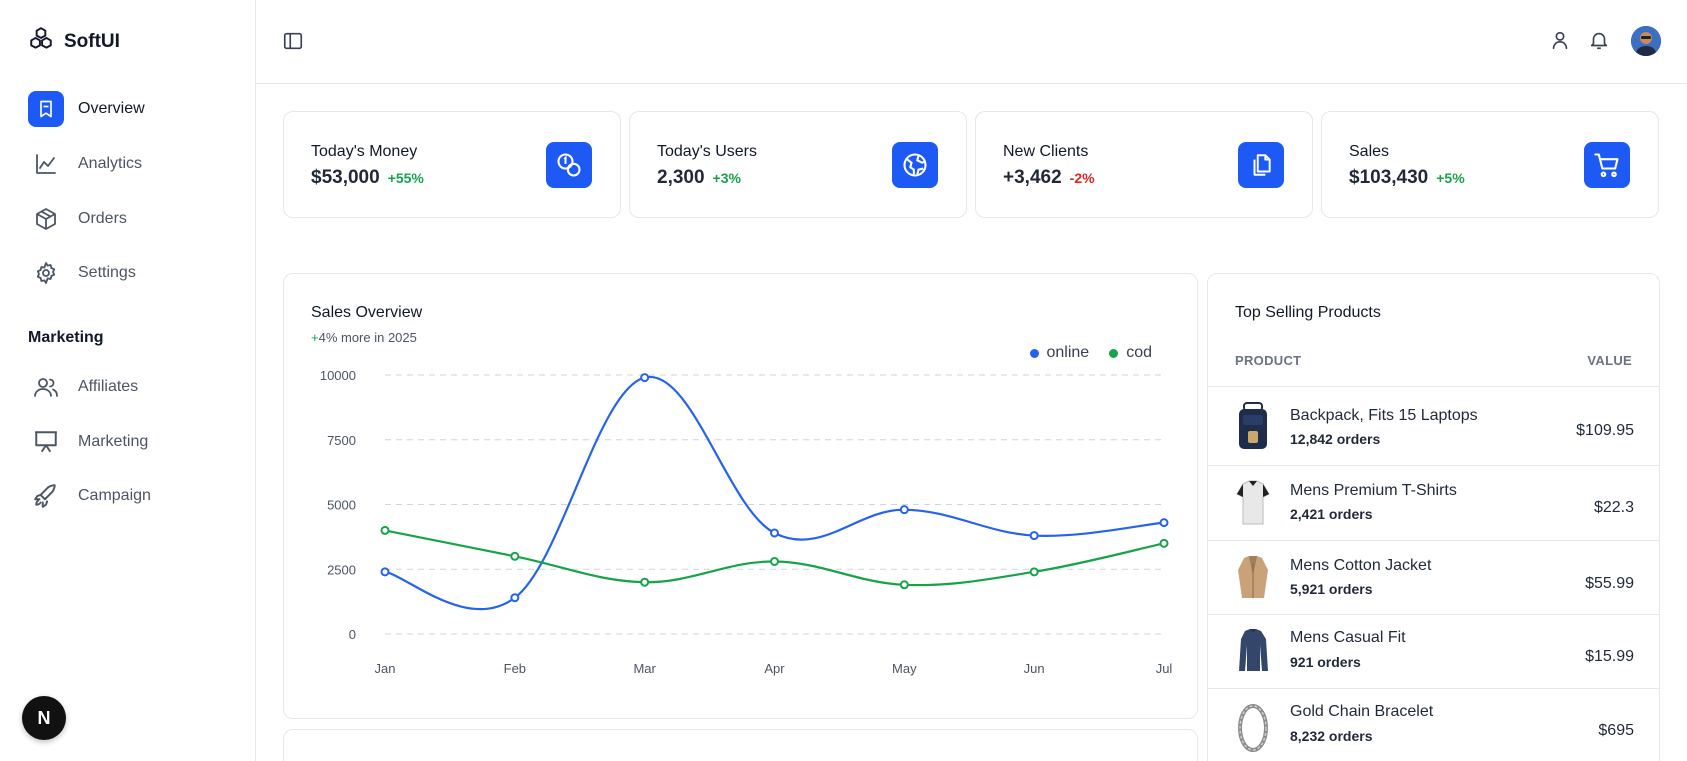 The width and height of the screenshot is (1687, 761). What do you see at coordinates (1389, 177) in the screenshot?
I see `stat-amount: $103,430` at bounding box center [1389, 177].